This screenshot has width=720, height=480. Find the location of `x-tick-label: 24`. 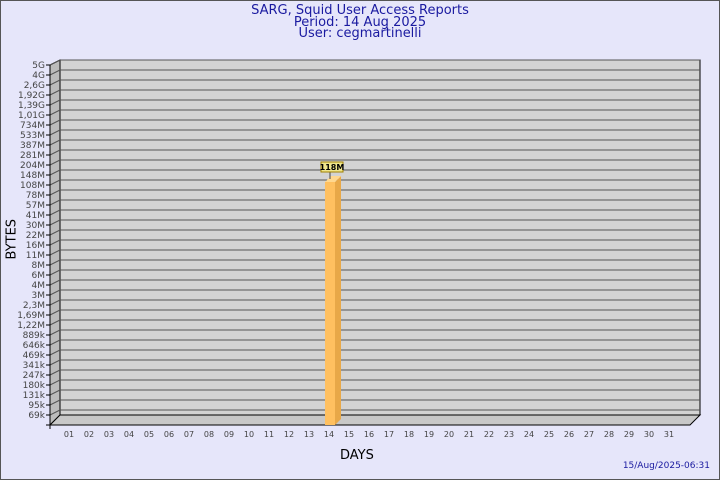

x-tick-label: 24 is located at coordinates (529, 434).